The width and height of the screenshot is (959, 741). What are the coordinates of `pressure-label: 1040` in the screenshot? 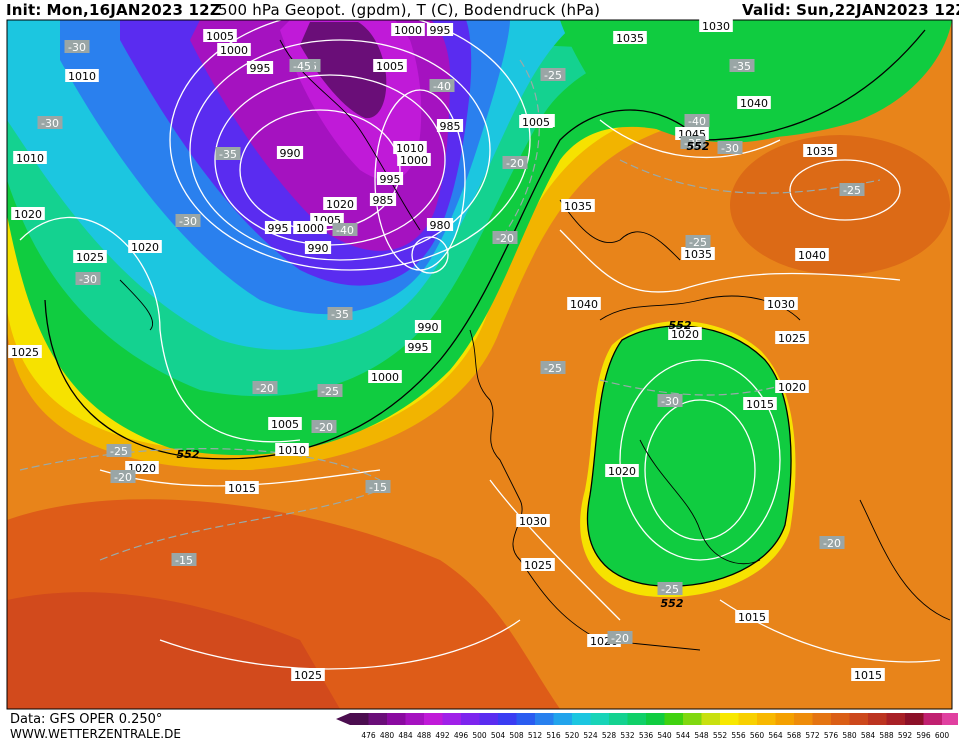 It's located at (754, 103).